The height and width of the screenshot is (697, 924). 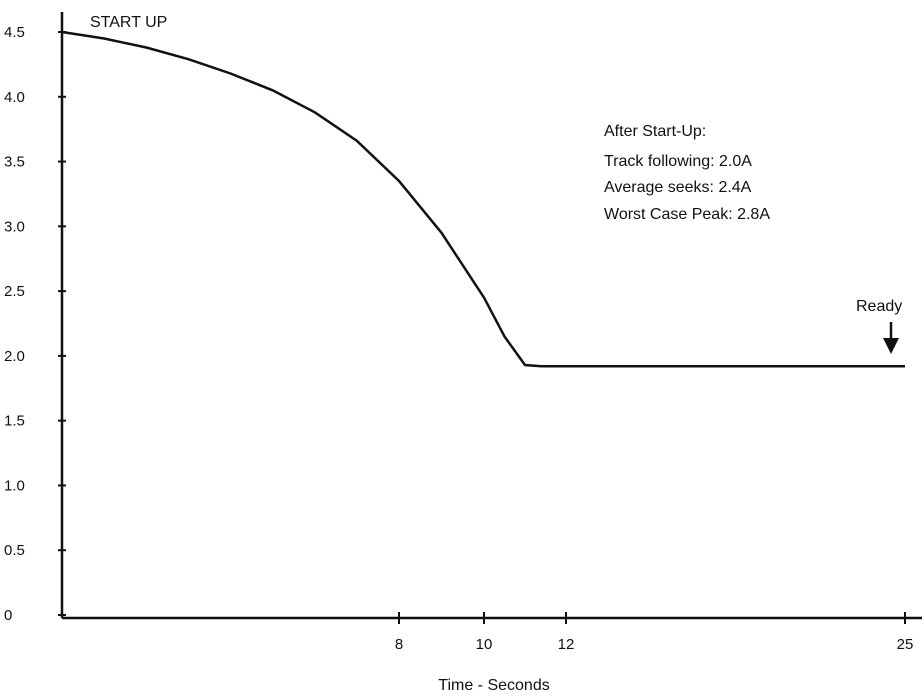 I want to click on start-up-label: START UP, so click(x=128, y=22).